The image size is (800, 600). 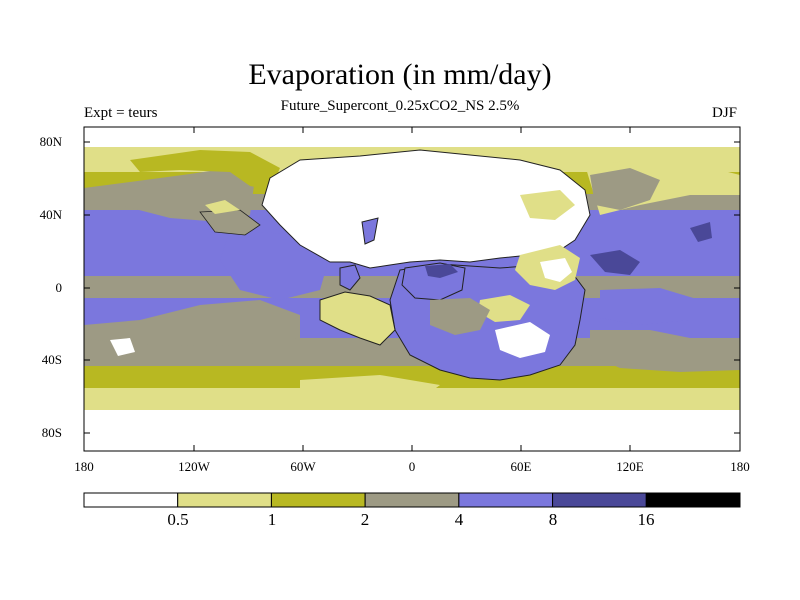 What do you see at coordinates (51, 359) in the screenshot?
I see `lat-tick-label: 40S` at bounding box center [51, 359].